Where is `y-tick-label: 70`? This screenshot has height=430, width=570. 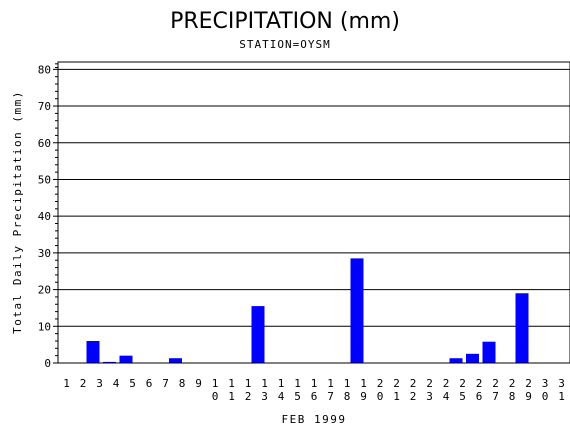
y-tick-label: 70 is located at coordinates (44, 106).